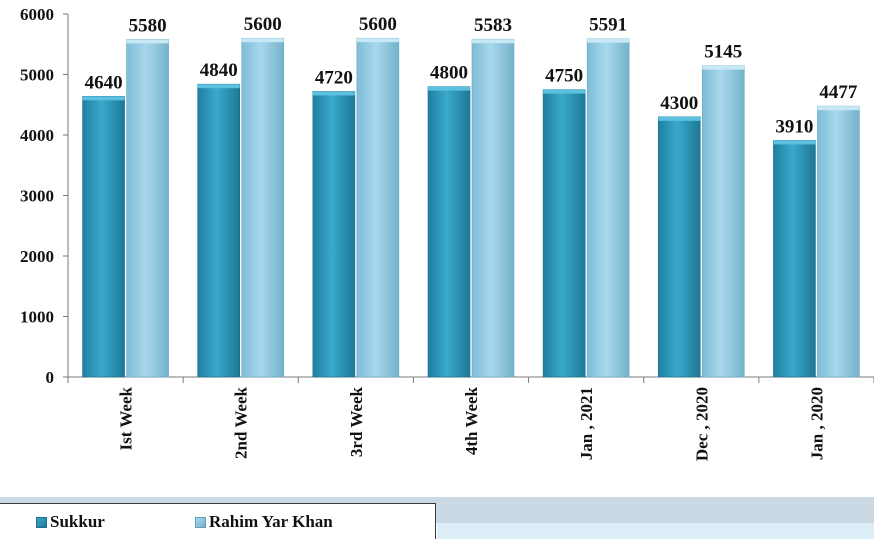 The image size is (874, 539). Describe the element at coordinates (37, 135) in the screenshot. I see `y-tick-label: 4000` at that location.